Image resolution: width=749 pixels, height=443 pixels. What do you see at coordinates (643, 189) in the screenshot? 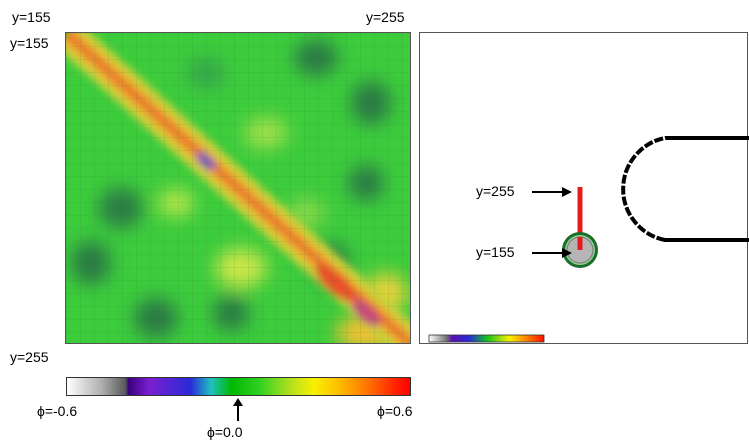
I see `channel-dash-gaps` at bounding box center [643, 189].